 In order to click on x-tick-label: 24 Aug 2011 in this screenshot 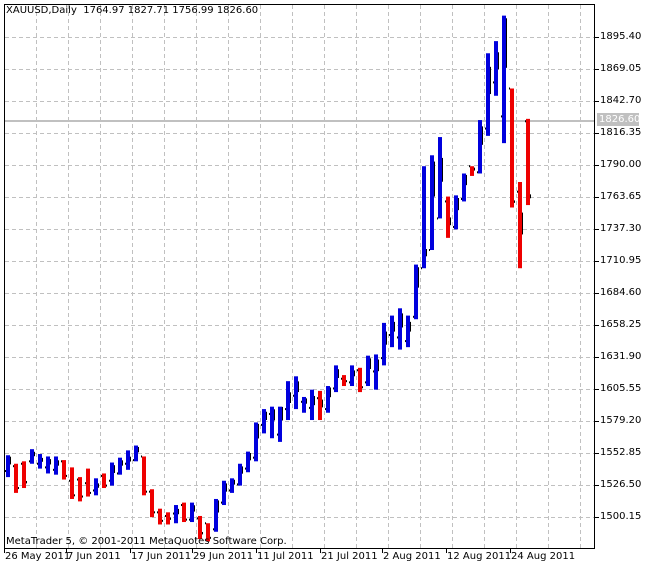, I will do `click(543, 556)`.